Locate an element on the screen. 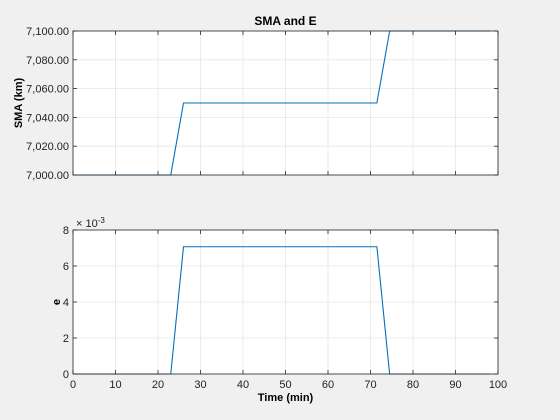 This screenshot has width=560, height=420. e-x-axis-label: Time (min) is located at coordinates (286, 398).